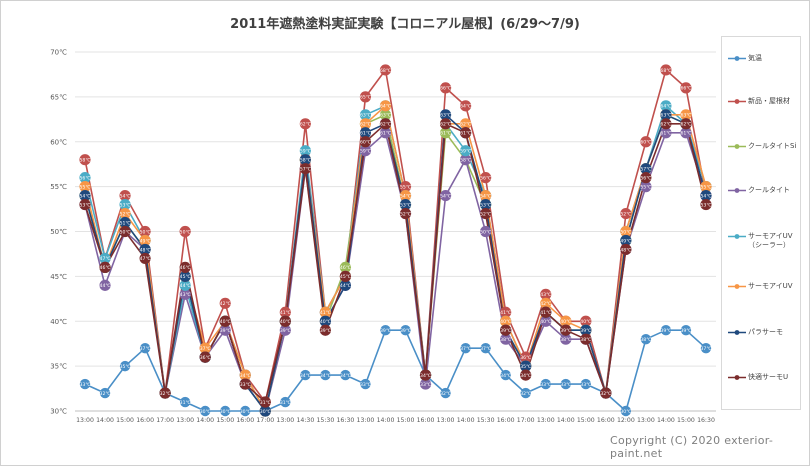 This screenshot has width=810, height=466. I want to click on data-point: 62℃, so click(666, 124).